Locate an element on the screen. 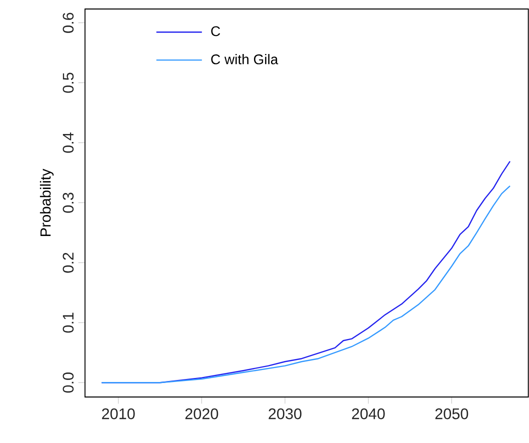 The height and width of the screenshot is (443, 529). y-axis-title: Probability is located at coordinates (47, 202).